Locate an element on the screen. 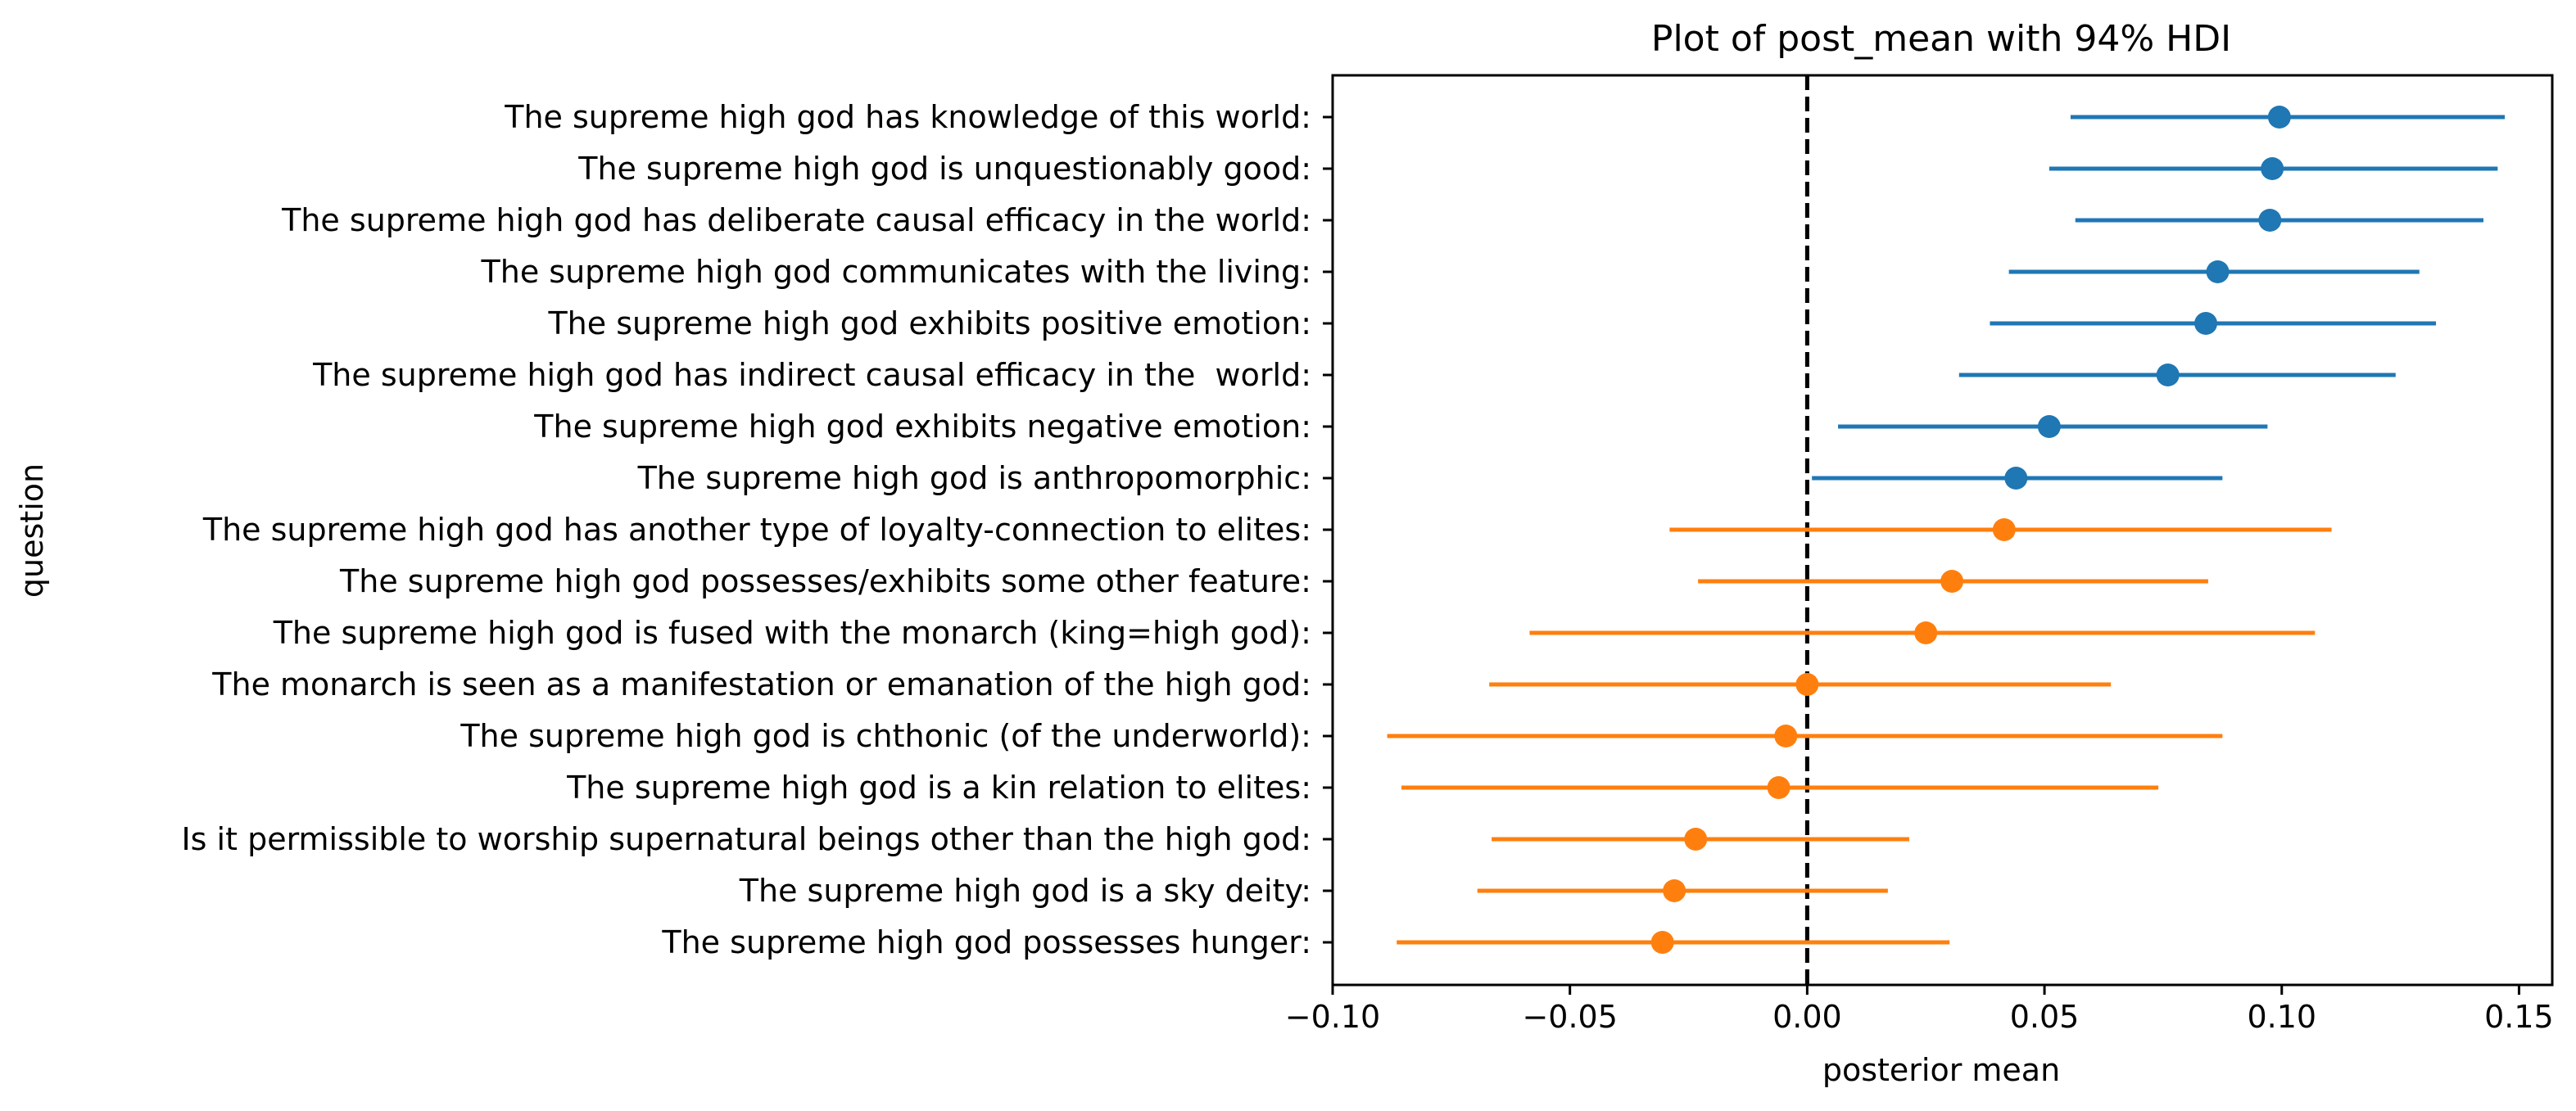 The image size is (2576, 1111). chart-title: Plot of post_mean with 94% HDI is located at coordinates (1941, 39).